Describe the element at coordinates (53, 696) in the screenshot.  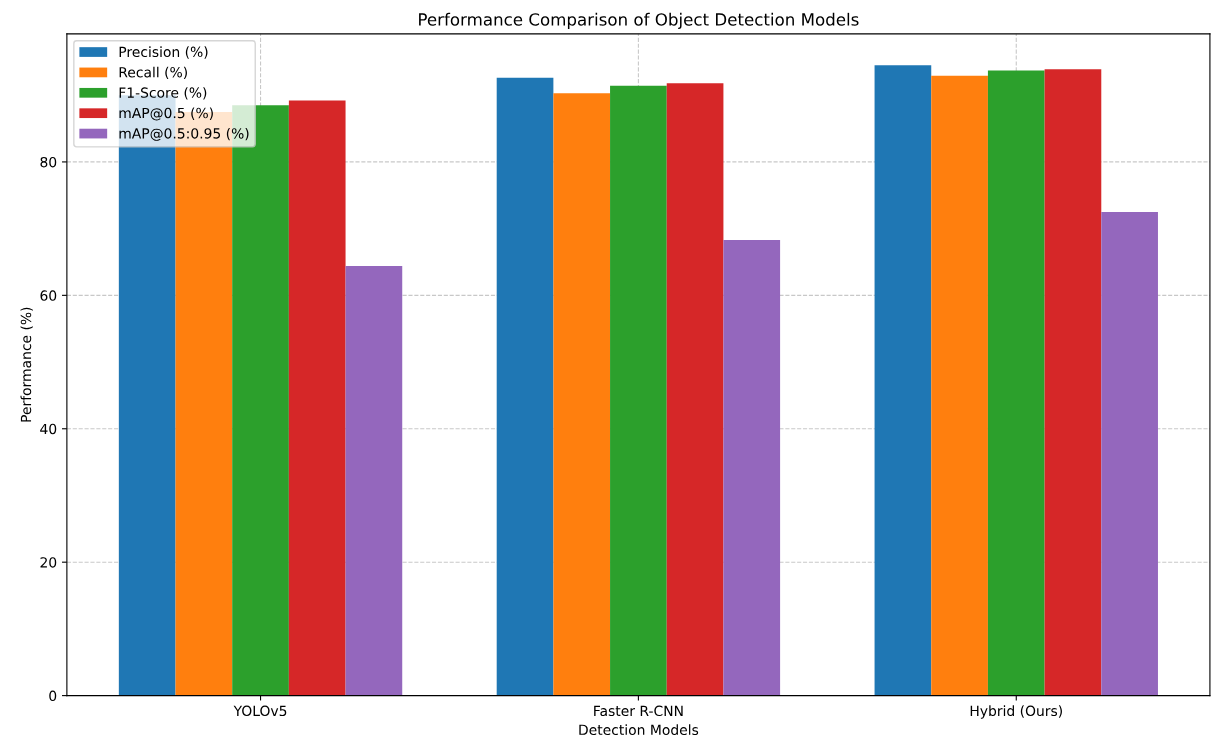
I see `y-tick-label: 0` at that location.